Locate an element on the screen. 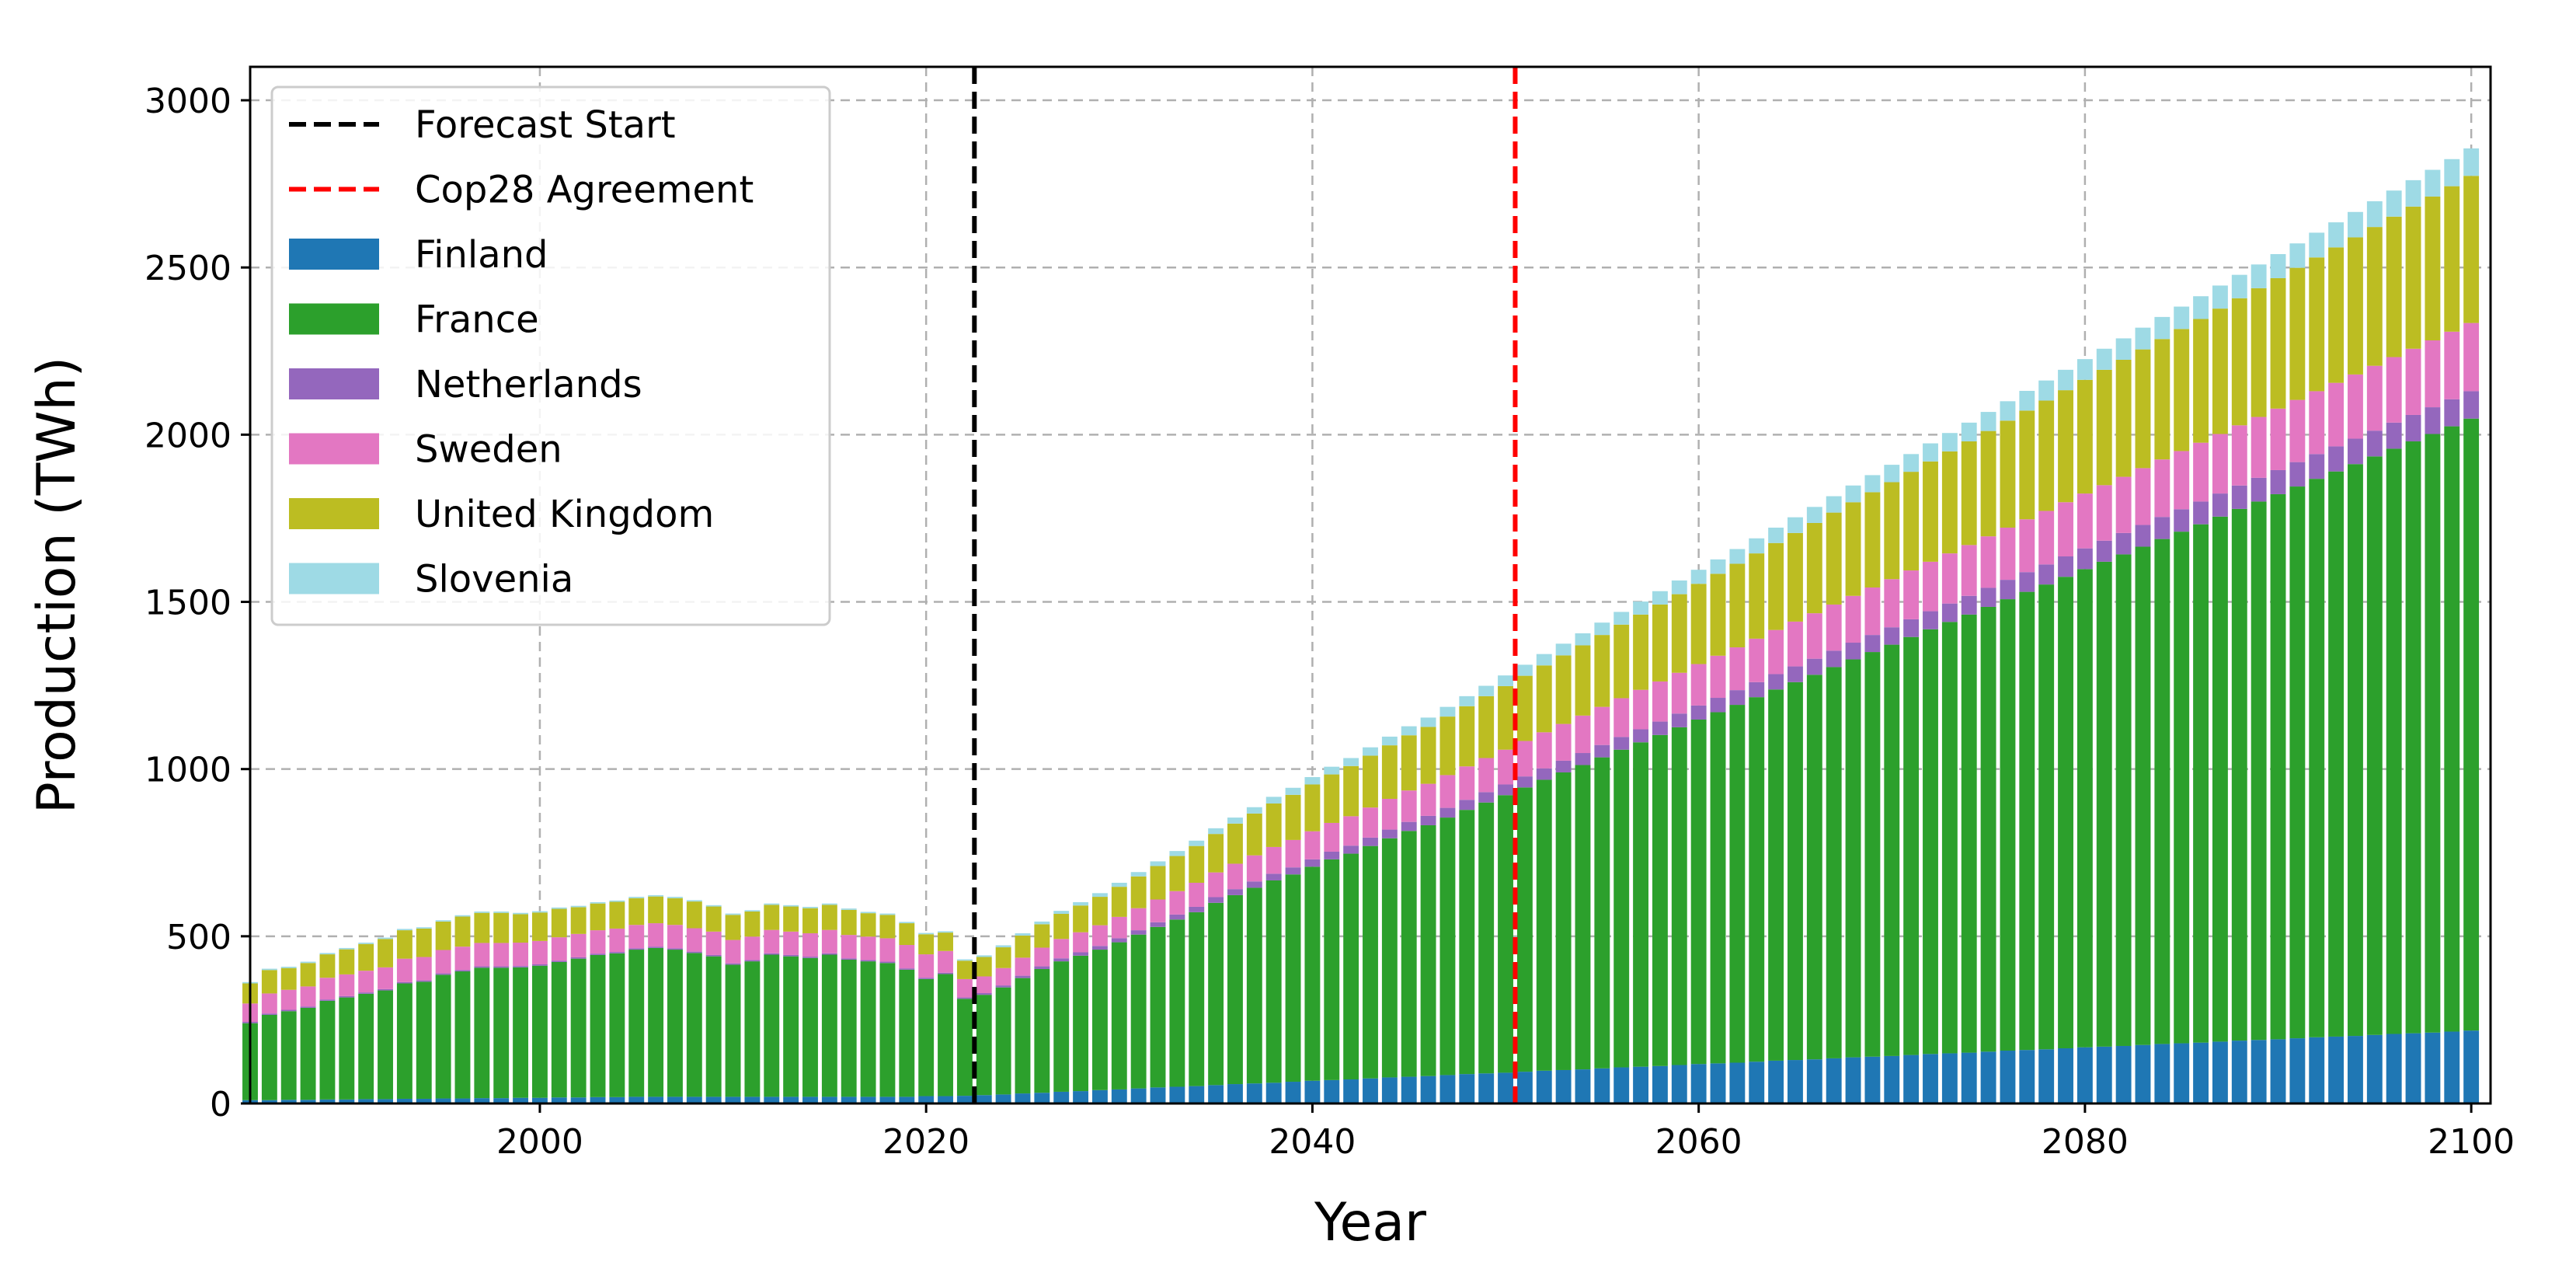  legend-item: Netherlands is located at coordinates (465, 385).